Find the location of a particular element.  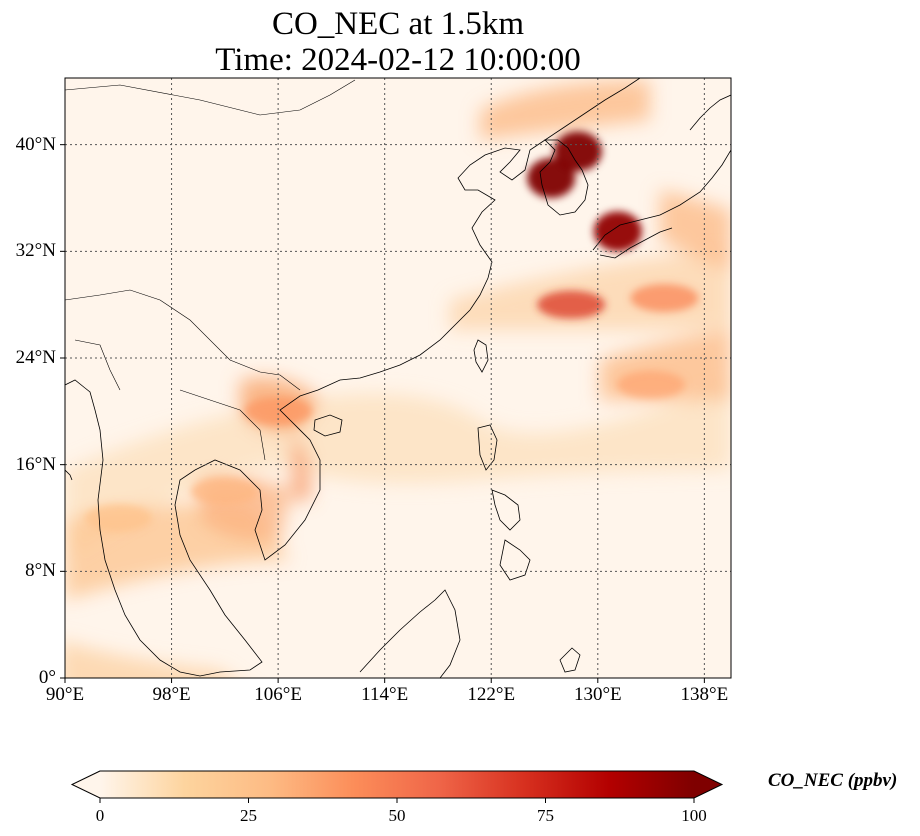

colorbar is located at coordinates (397, 786).